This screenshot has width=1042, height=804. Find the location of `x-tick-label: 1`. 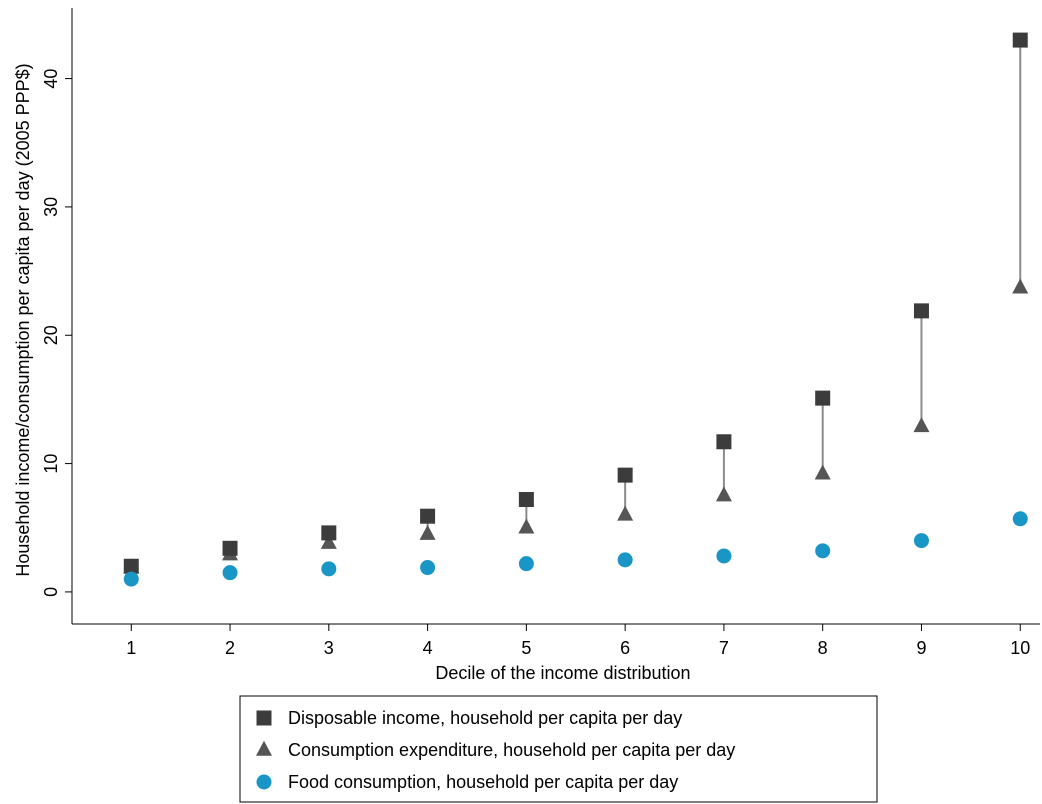

x-tick-label: 1 is located at coordinates (131, 648).